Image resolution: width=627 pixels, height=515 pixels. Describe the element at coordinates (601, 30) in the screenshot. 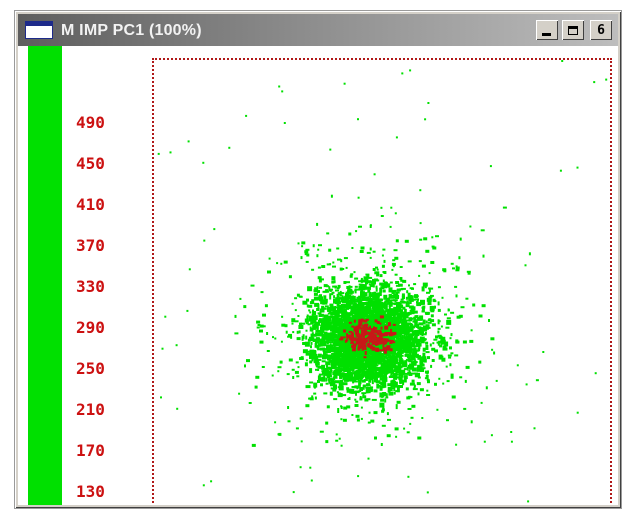

I see `restore-button: 6` at that location.